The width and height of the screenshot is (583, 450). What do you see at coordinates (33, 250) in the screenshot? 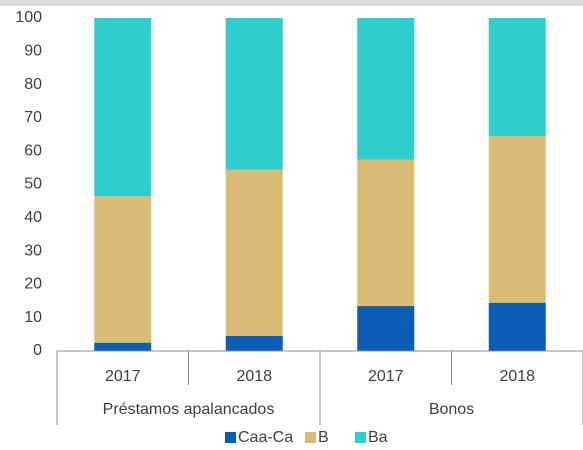
I see `y-tick-label: 30` at bounding box center [33, 250].